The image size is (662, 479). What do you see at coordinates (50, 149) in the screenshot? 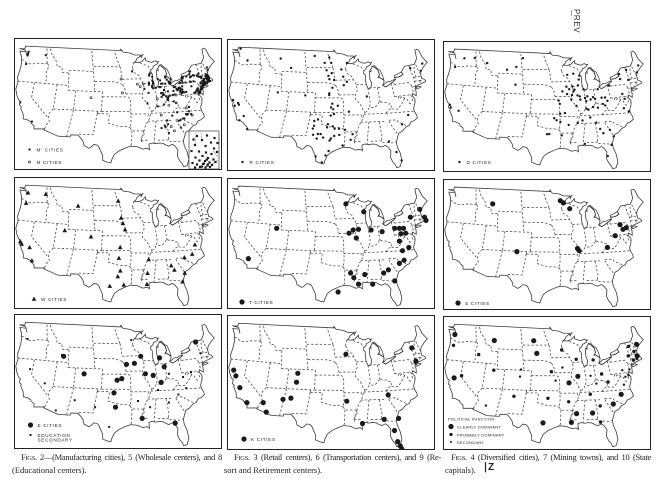
I see `svg-text: Mʹ CITIES` at bounding box center [50, 149].